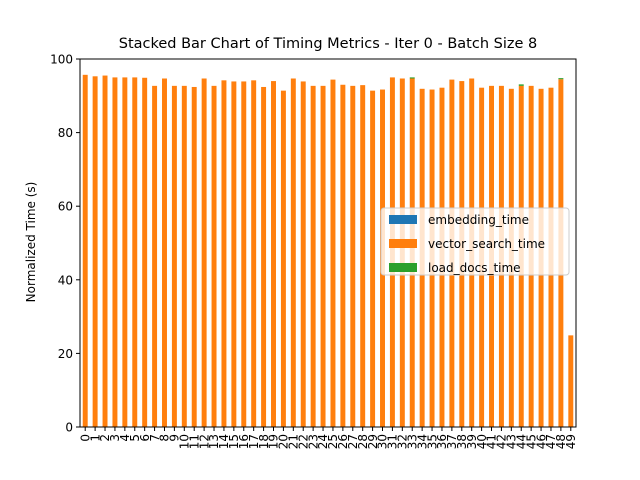  What do you see at coordinates (373, 441) in the screenshot?
I see `x-tick-label: 29` at bounding box center [373, 441].